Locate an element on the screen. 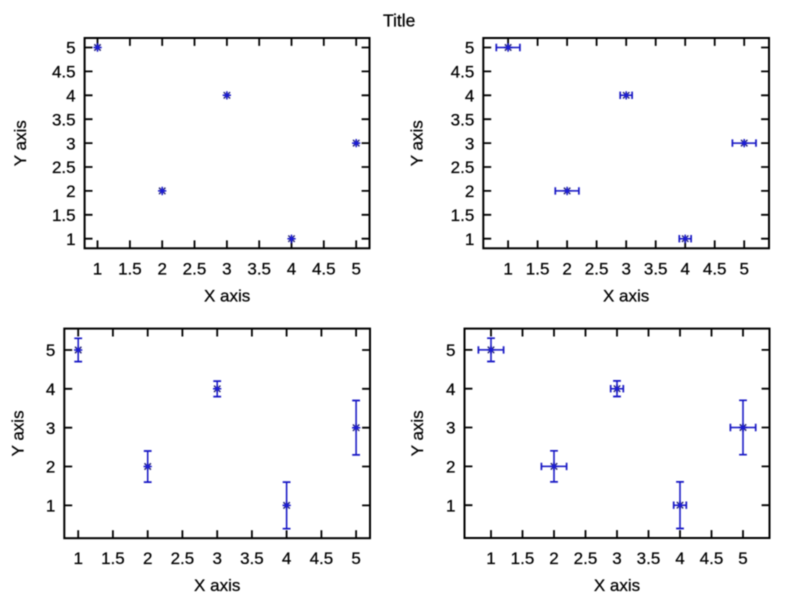  svg-text: Title is located at coordinates (399, 21).